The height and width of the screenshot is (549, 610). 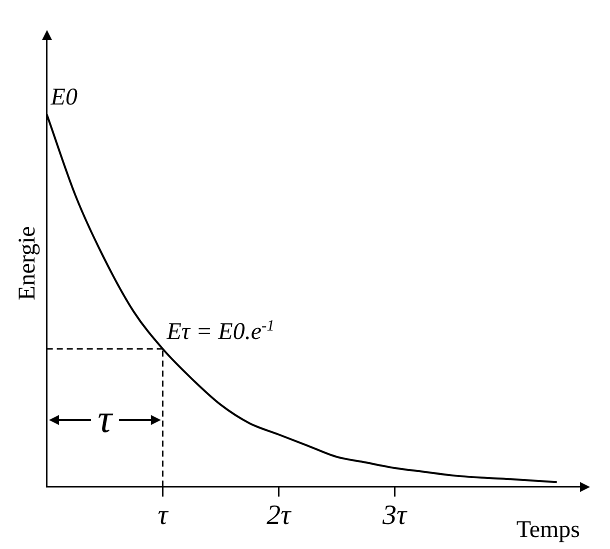 What do you see at coordinates (279, 515) in the screenshot?
I see `x-tick-label: 2τ` at bounding box center [279, 515].